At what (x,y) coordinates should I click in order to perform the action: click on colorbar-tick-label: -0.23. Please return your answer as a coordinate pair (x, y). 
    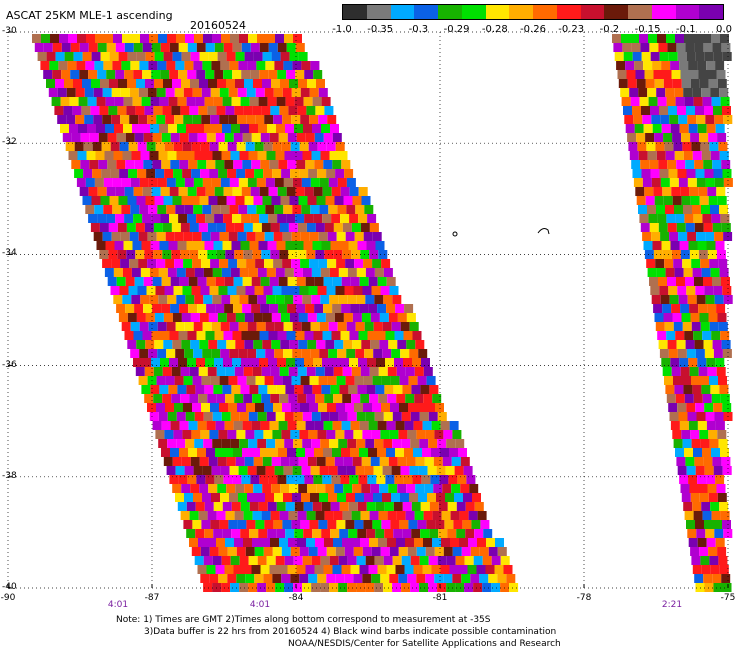
    Looking at the image, I should click on (571, 29).